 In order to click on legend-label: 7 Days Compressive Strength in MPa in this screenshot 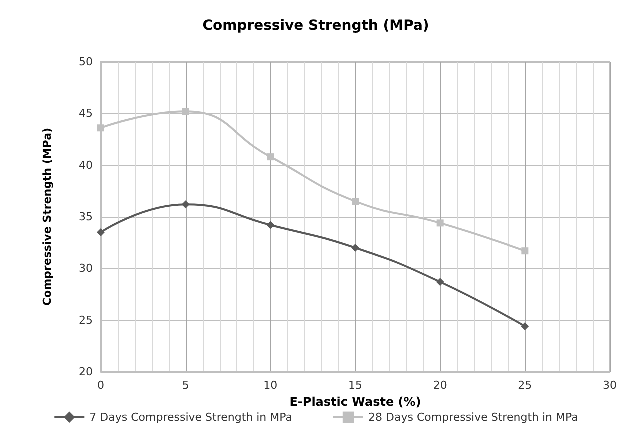, I will do `click(191, 417)`.